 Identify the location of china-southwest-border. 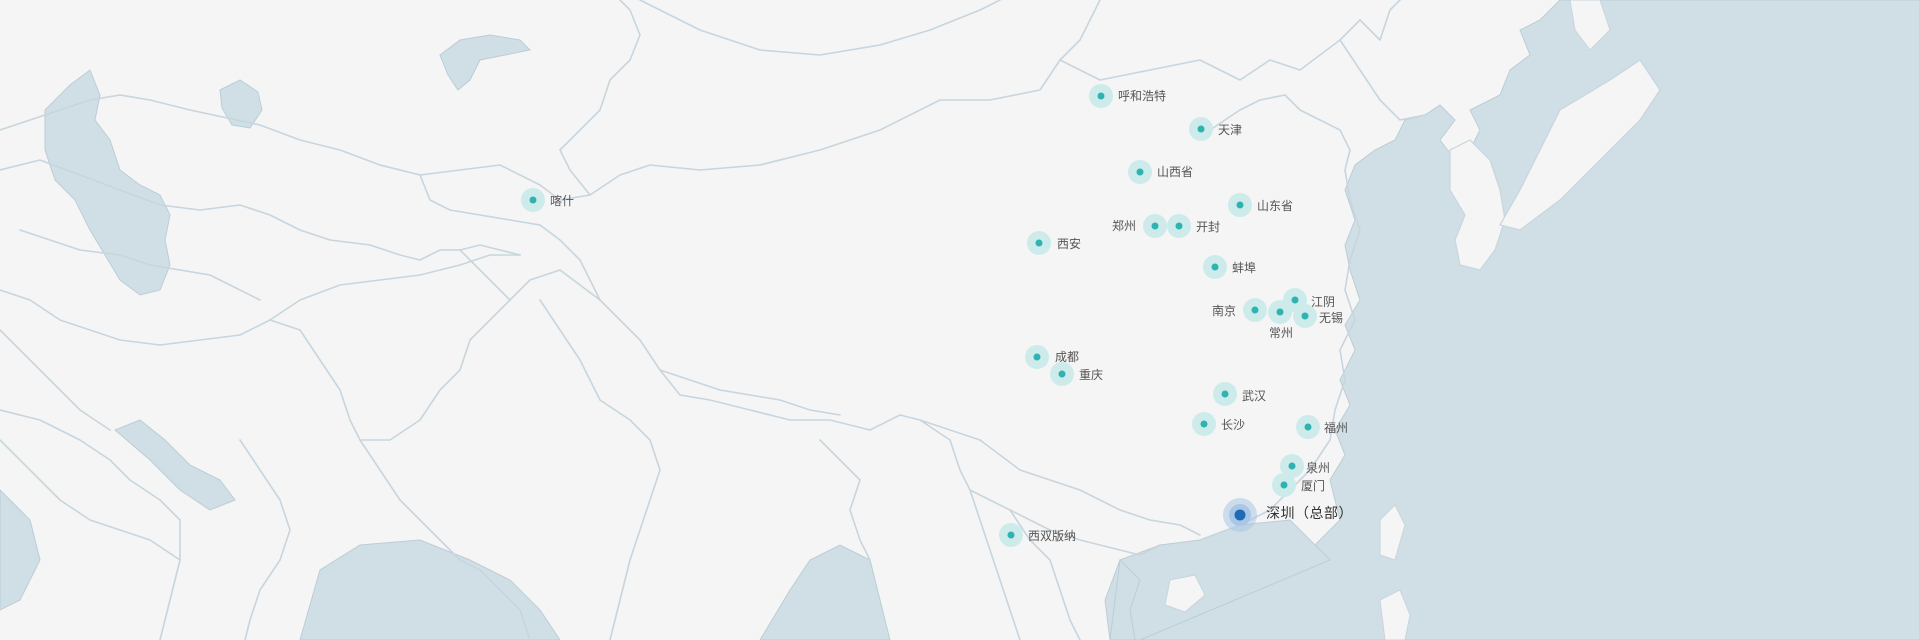
(1090, 487).